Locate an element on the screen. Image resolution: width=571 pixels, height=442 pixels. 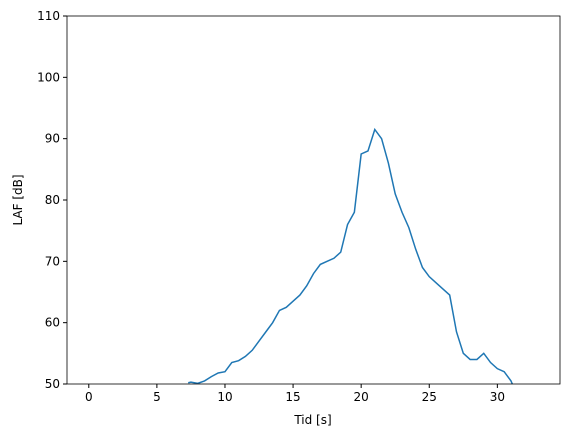
y-axis-label: LAF [dB] is located at coordinates (18, 199).